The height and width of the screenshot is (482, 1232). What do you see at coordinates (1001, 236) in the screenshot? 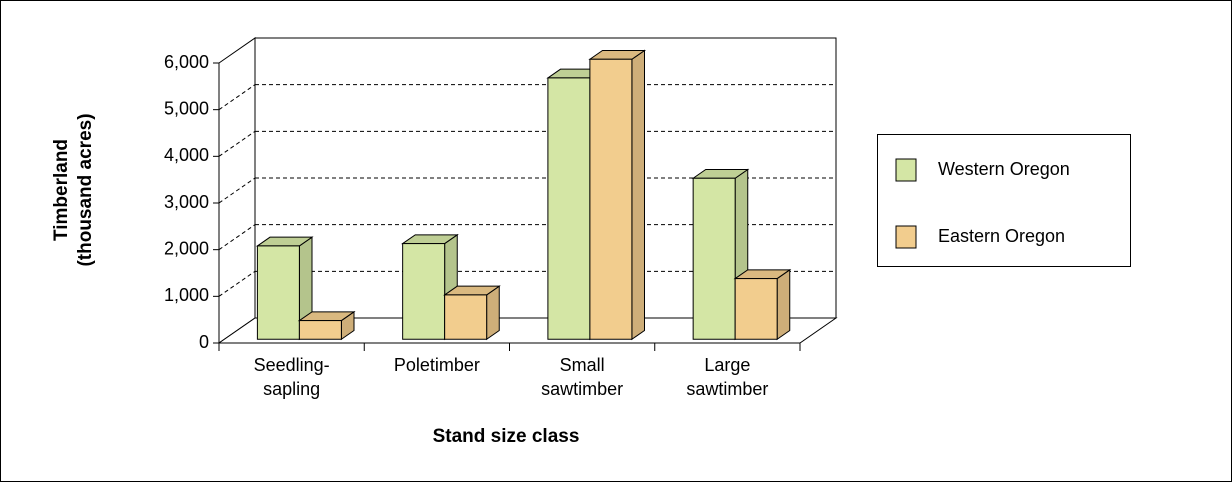
I see `legend-label: Eastern Oregon` at bounding box center [1001, 236].